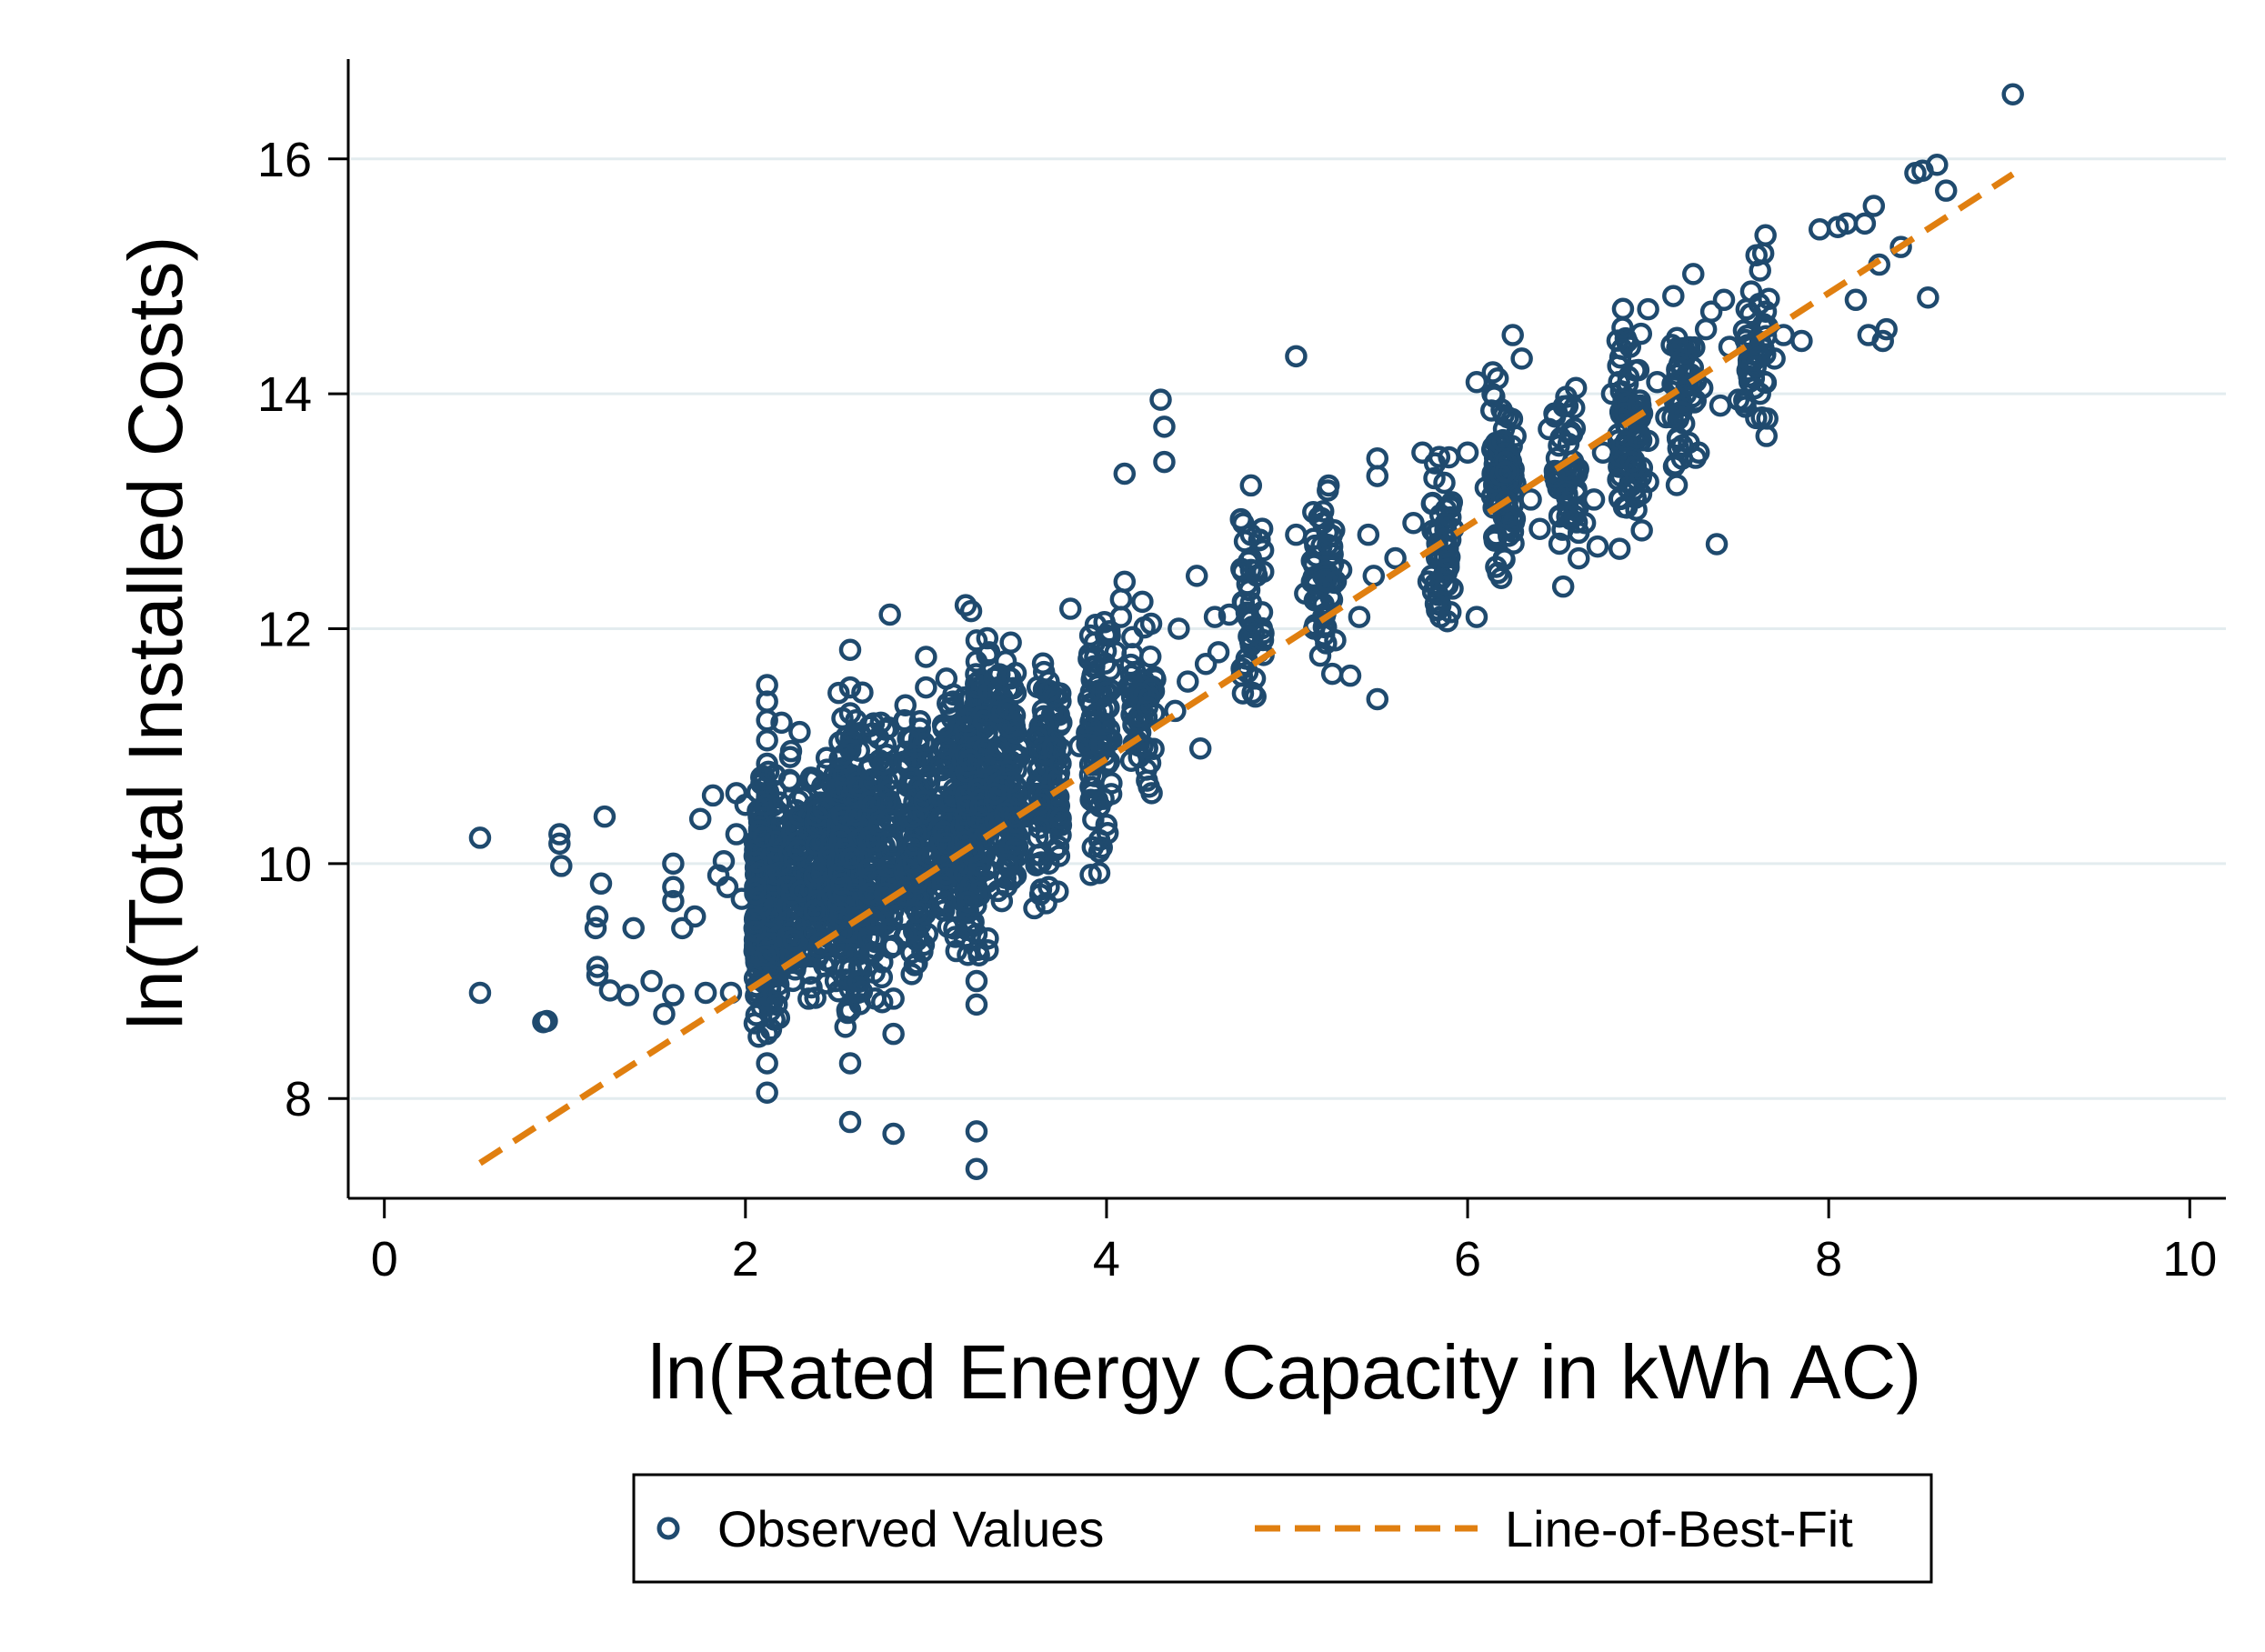  Describe the element at coordinates (284, 160) in the screenshot. I see `y-tick-label: 16` at that location.